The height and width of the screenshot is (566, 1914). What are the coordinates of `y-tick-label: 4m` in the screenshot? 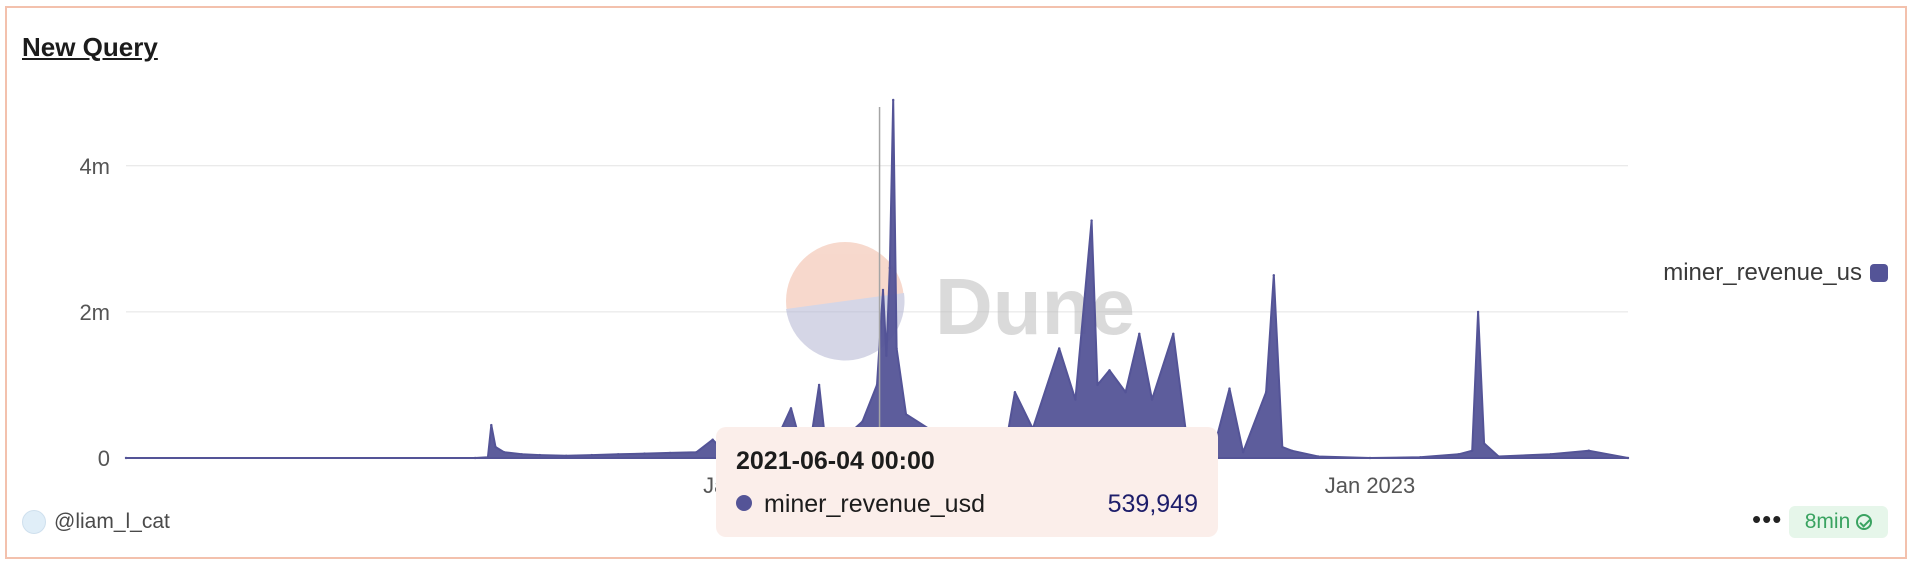 It's located at (94, 166).